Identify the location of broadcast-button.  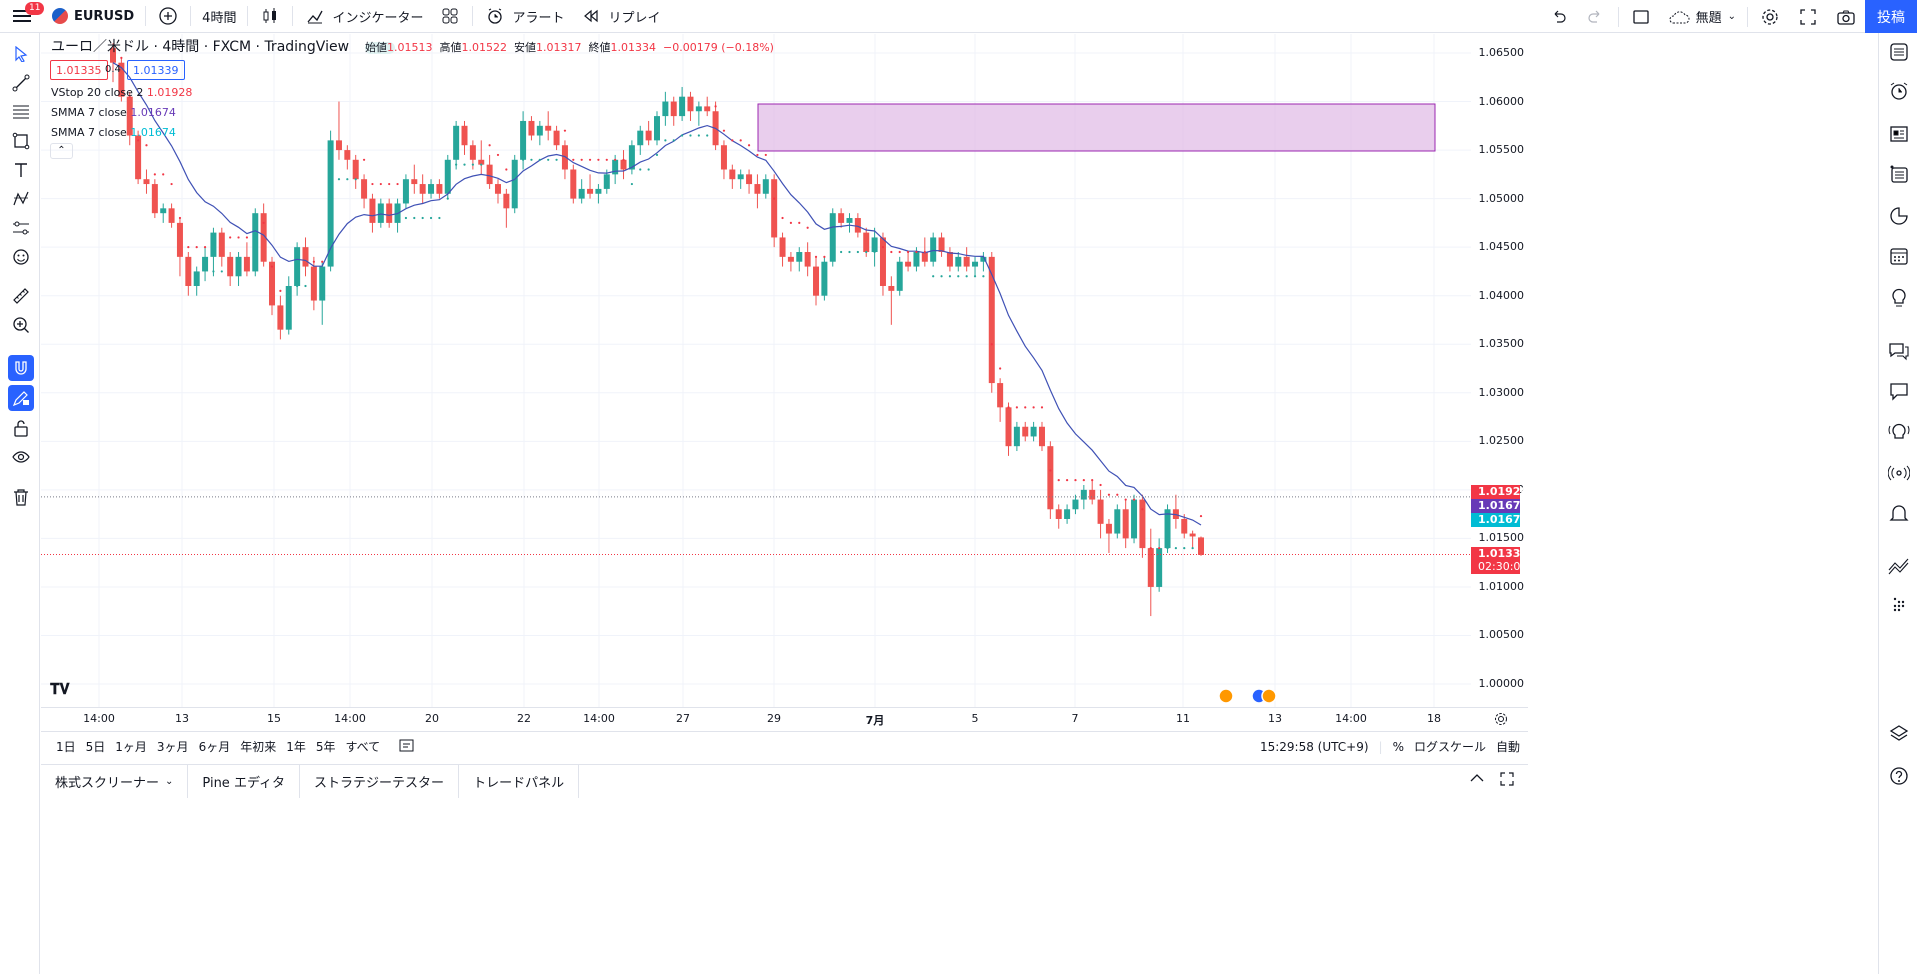
(1899, 473).